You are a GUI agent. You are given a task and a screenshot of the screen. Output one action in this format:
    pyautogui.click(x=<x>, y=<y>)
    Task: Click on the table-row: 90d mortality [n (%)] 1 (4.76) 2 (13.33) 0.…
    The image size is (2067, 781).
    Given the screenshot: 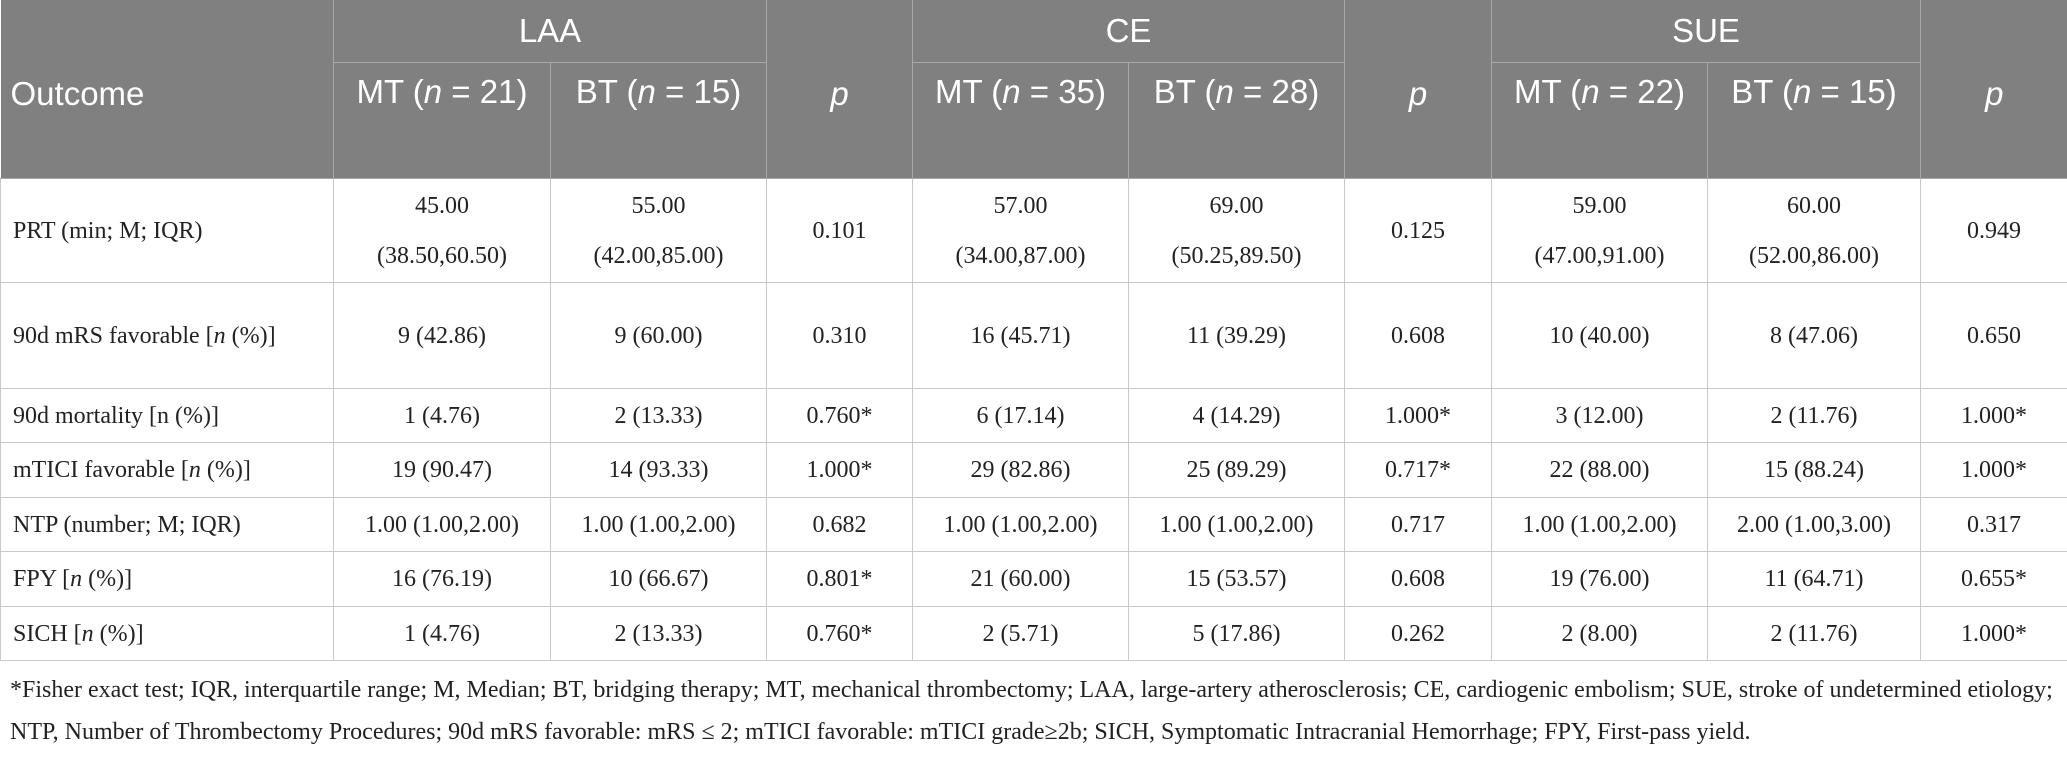 What is the action you would take?
    pyautogui.click(x=1033, y=415)
    